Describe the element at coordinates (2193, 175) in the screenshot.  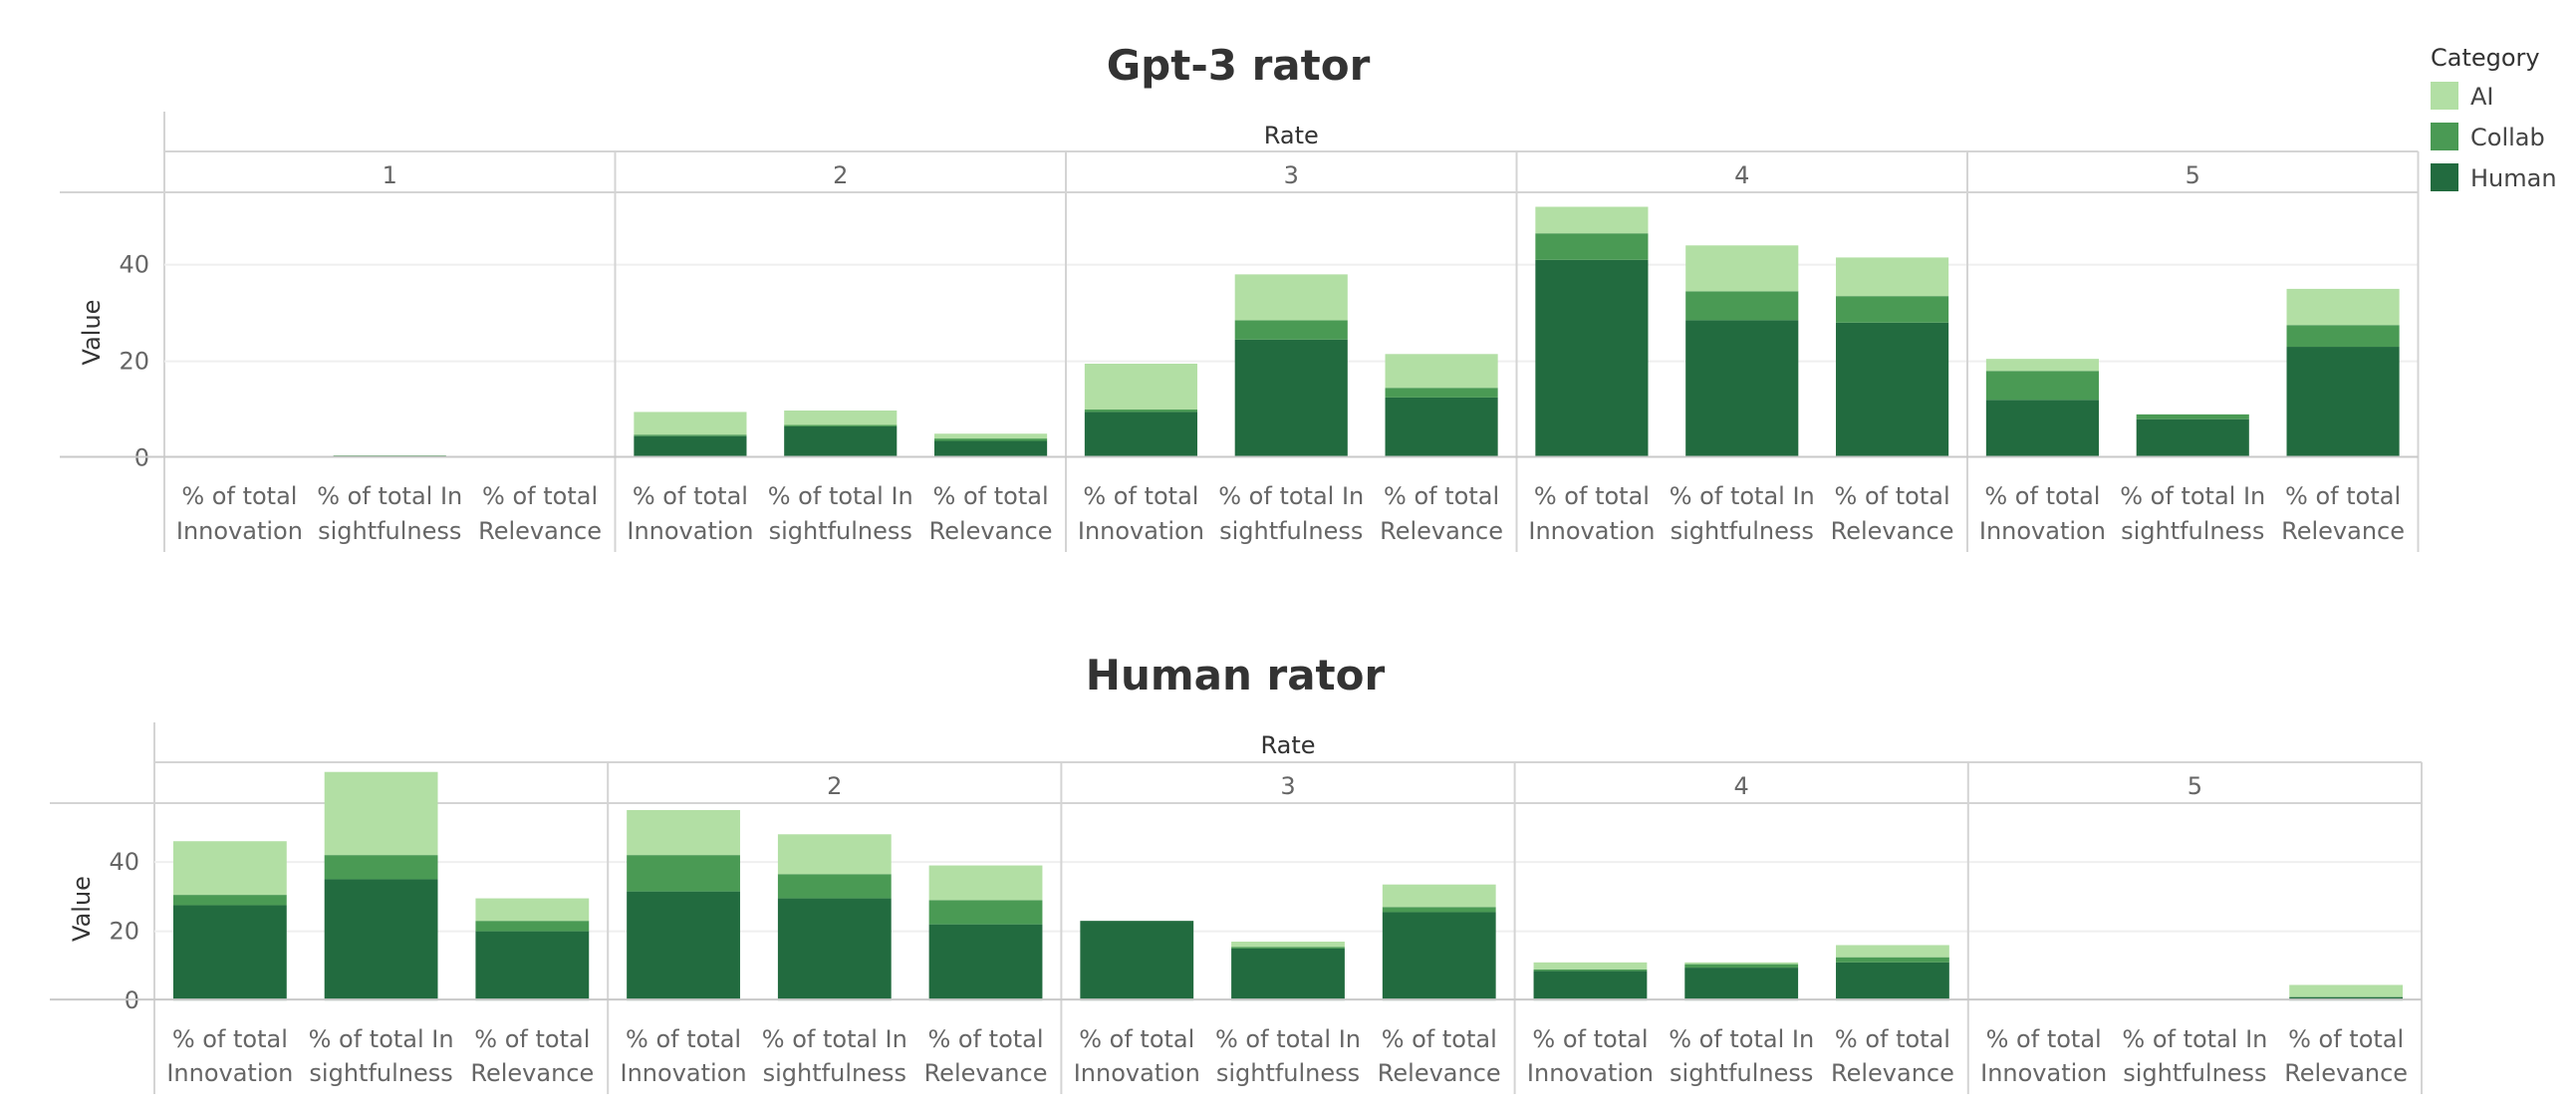
I see `facet-label: 5` at that location.